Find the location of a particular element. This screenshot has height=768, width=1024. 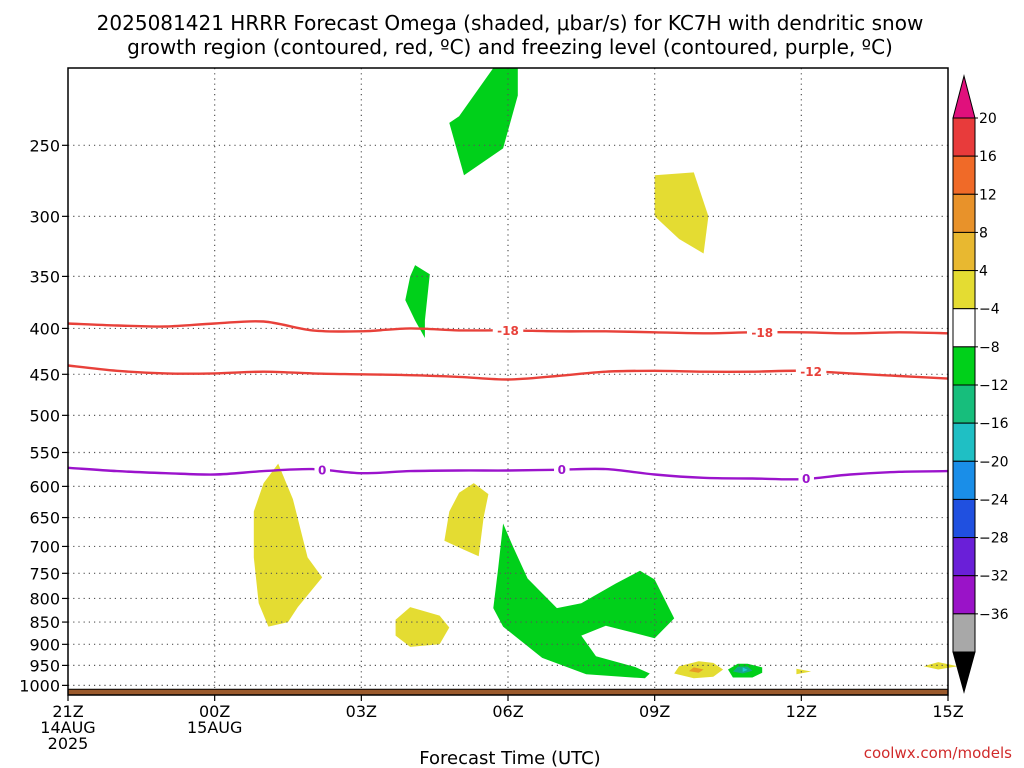

colorbar-label-0: 20 is located at coordinates (988, 119).